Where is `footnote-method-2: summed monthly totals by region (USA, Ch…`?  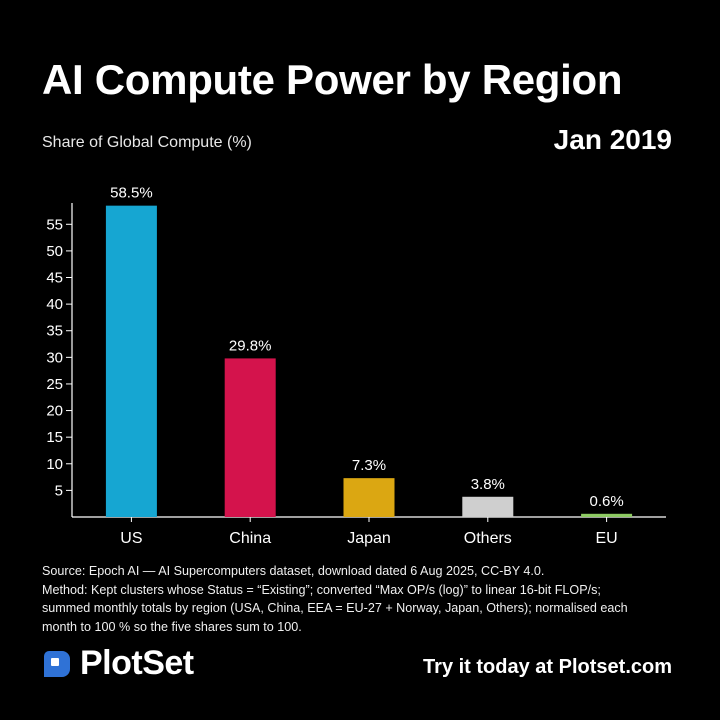 footnote-method-2: summed monthly totals by region (USA, Ch… is located at coordinates (335, 608).